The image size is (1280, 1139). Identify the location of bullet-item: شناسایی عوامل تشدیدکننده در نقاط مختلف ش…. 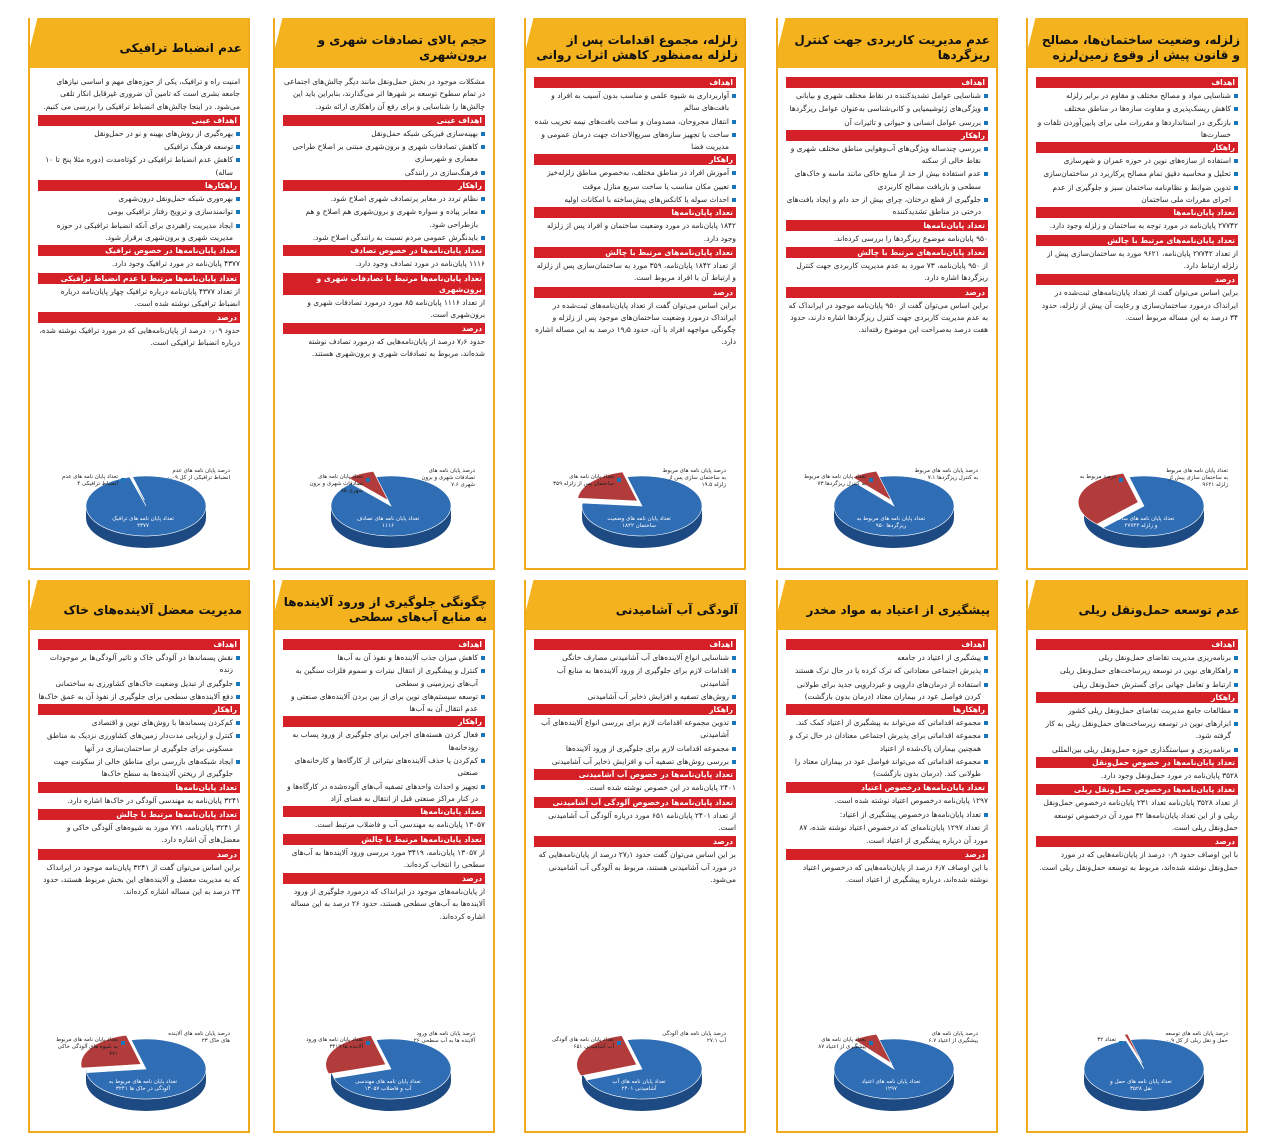
(887, 96).